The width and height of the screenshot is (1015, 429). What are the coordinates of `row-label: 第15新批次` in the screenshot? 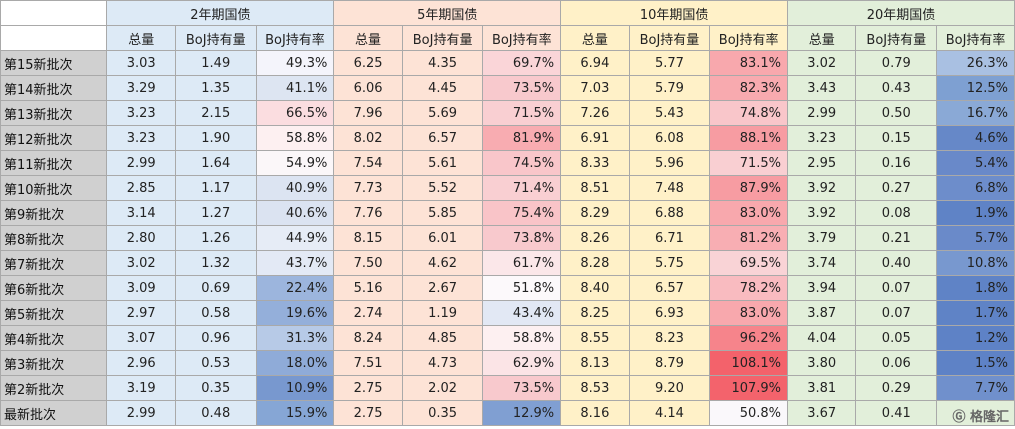 It's located at (54, 63).